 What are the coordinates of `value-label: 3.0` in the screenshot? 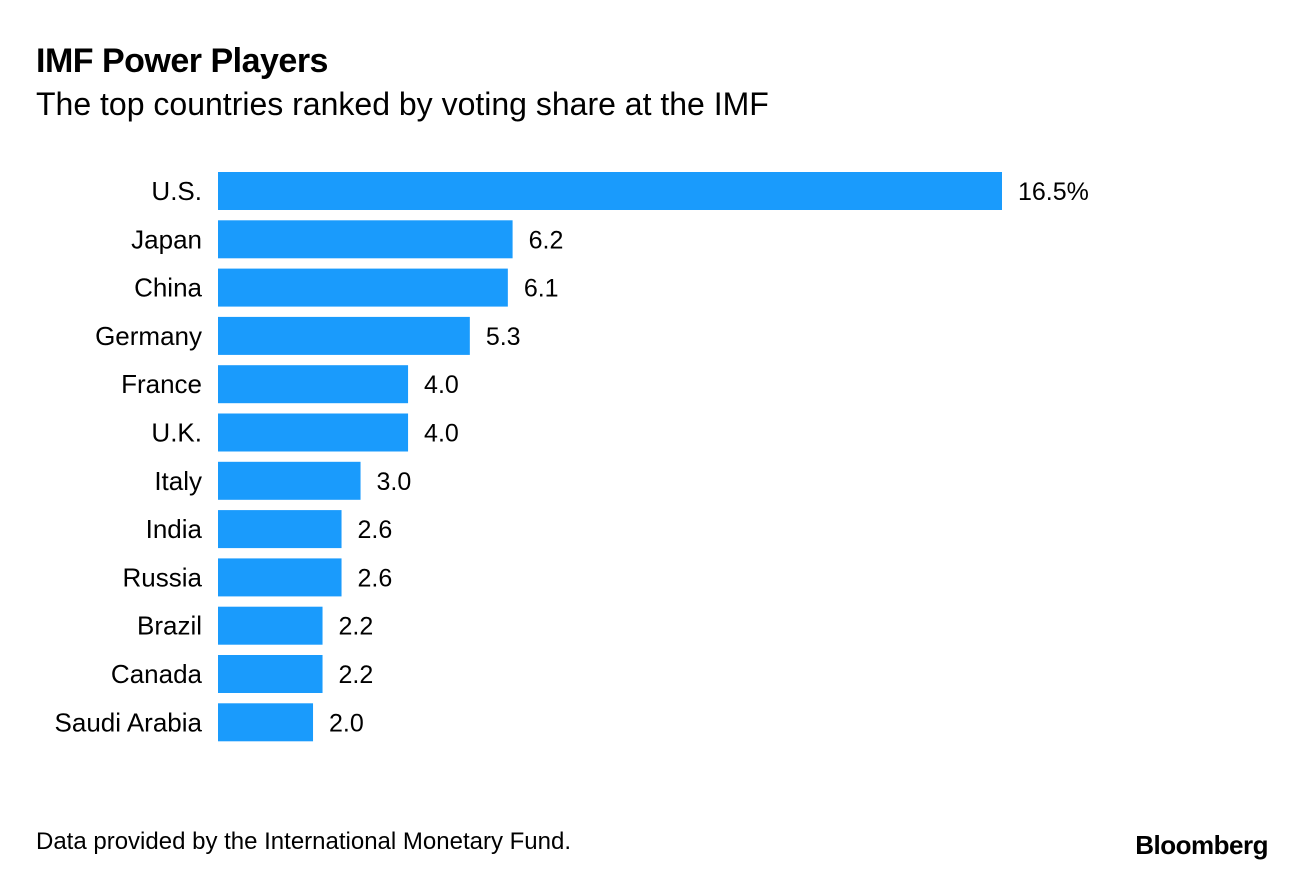 It's located at (394, 482).